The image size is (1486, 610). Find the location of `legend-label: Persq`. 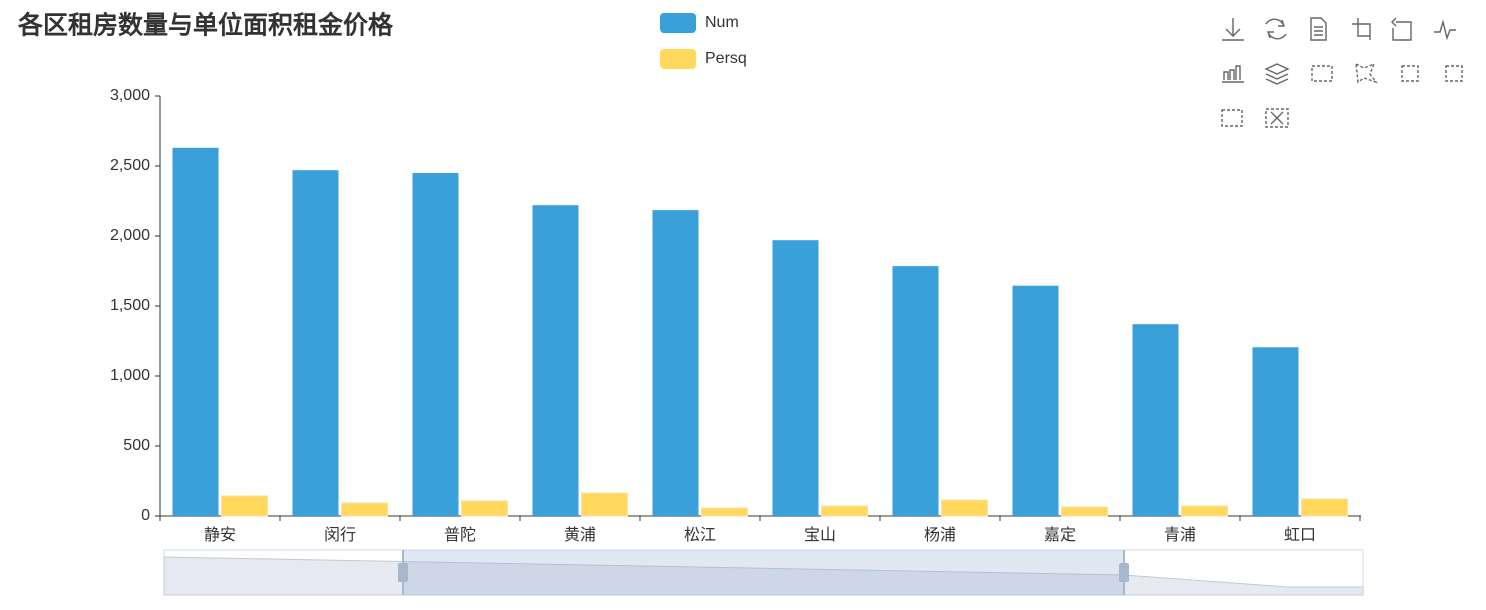

legend-label: Persq is located at coordinates (726, 58).